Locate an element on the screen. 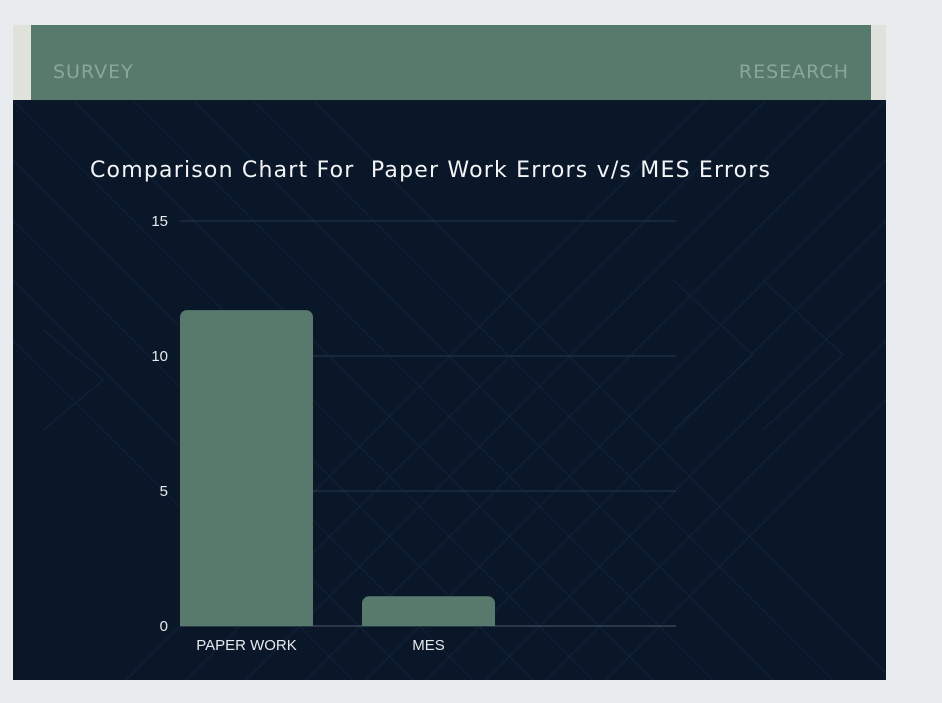  header-label-survey: SURVEY is located at coordinates (93, 72).